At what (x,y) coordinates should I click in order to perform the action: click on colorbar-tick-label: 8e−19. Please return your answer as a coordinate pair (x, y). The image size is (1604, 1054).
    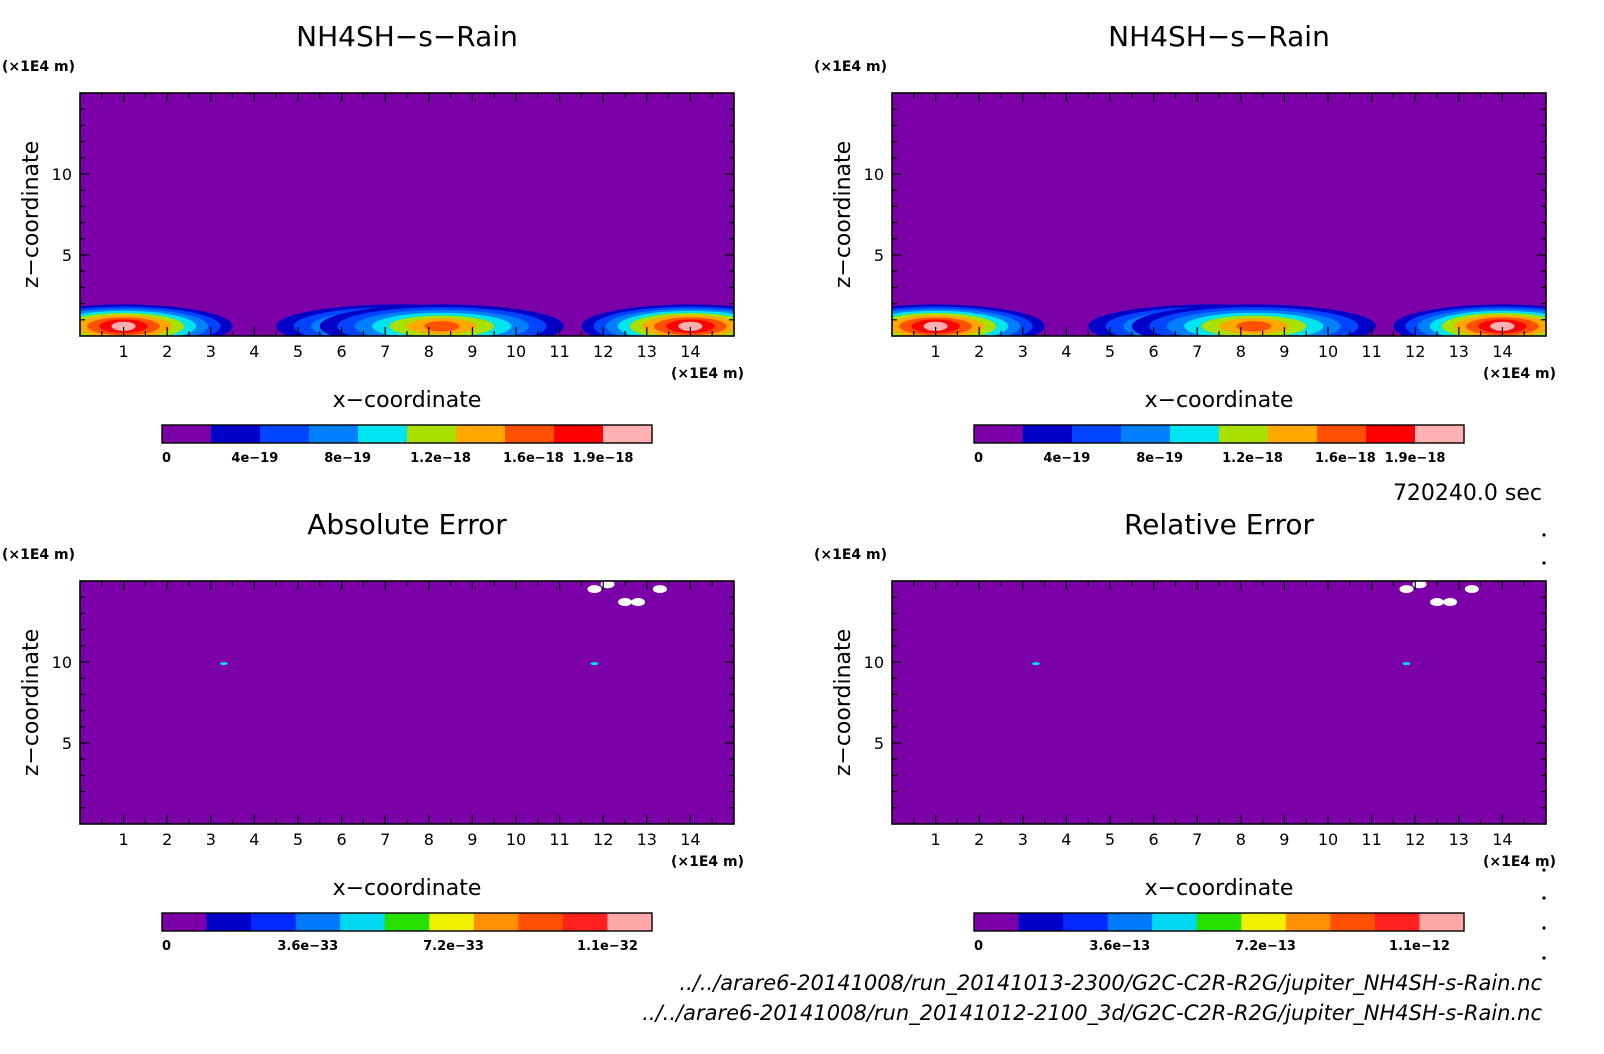
    Looking at the image, I should click on (347, 458).